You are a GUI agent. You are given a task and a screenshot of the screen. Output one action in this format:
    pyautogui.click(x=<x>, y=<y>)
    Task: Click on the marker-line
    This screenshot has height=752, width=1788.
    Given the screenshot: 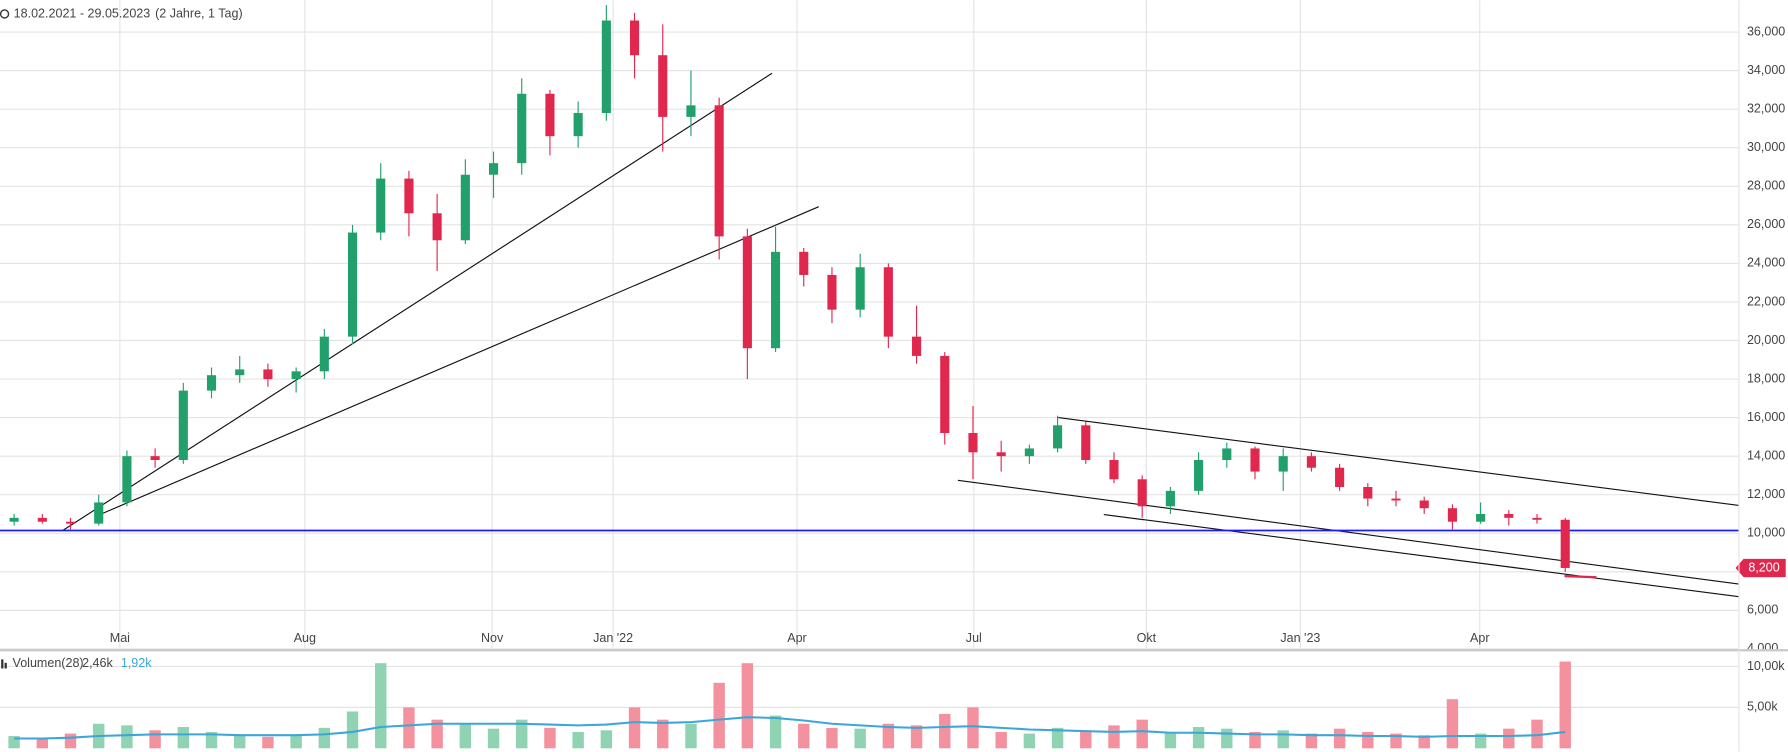 What is the action you would take?
    pyautogui.click(x=1580, y=576)
    